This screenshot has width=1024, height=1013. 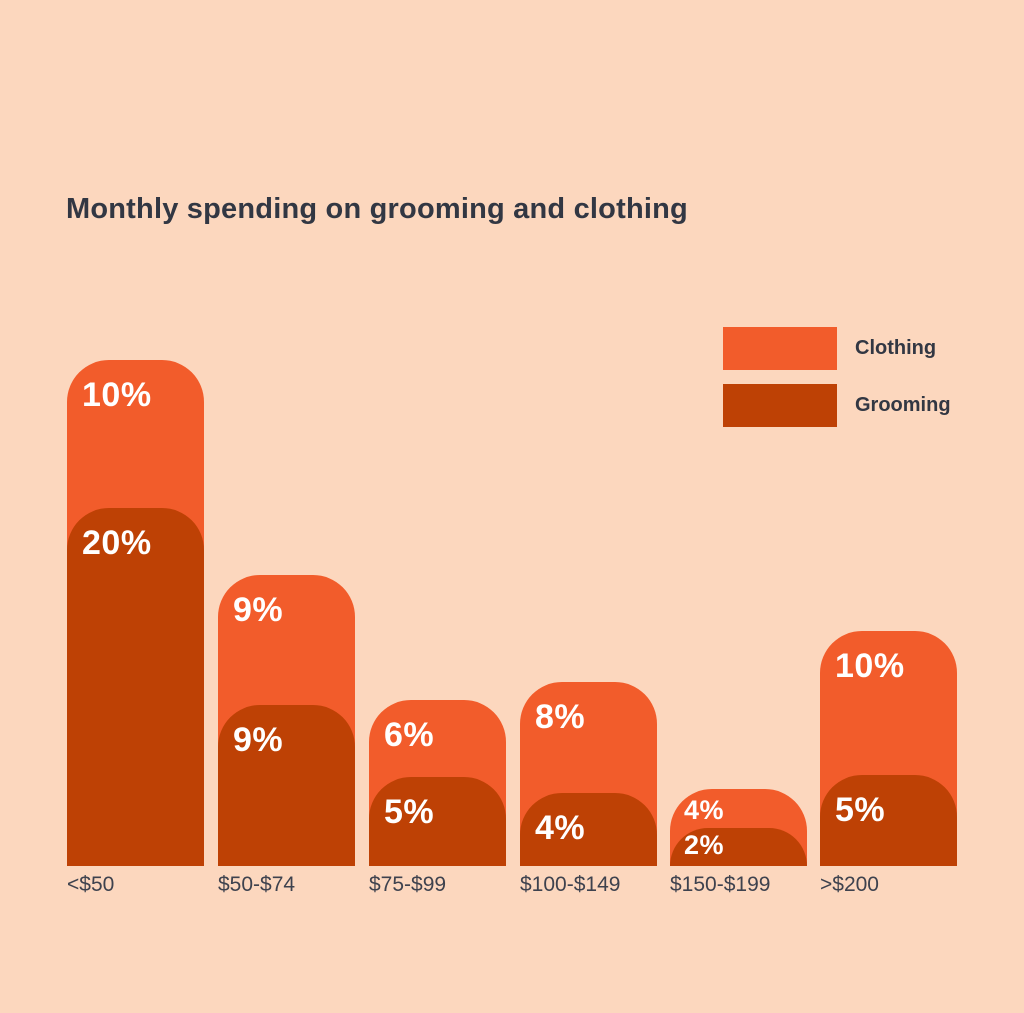 I want to click on axis-label-5: >$200, so click(x=849, y=884).